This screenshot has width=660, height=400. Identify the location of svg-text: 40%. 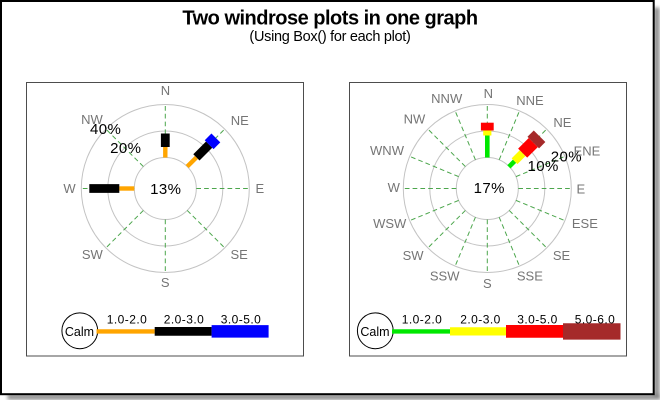
(105, 129).